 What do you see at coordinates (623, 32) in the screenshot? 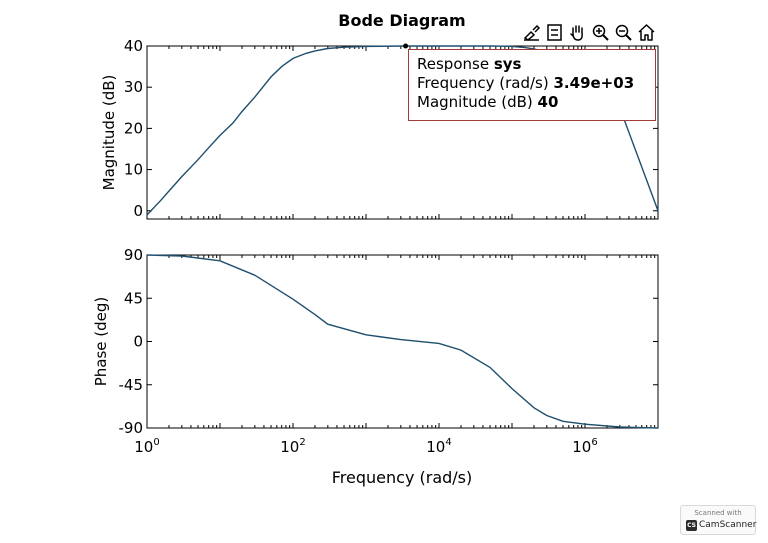
I see `zoom-out-icon` at bounding box center [623, 32].